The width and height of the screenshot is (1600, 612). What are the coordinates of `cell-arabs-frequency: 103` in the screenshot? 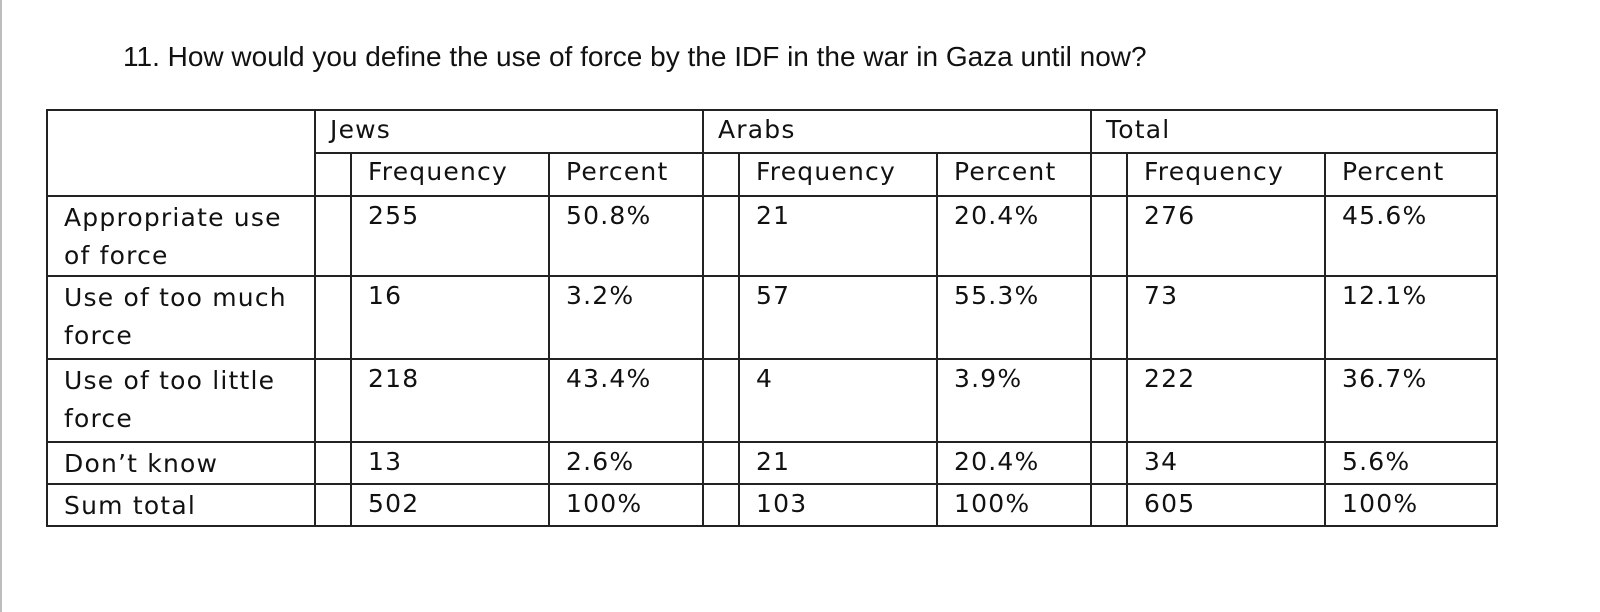 It's located at (838, 505).